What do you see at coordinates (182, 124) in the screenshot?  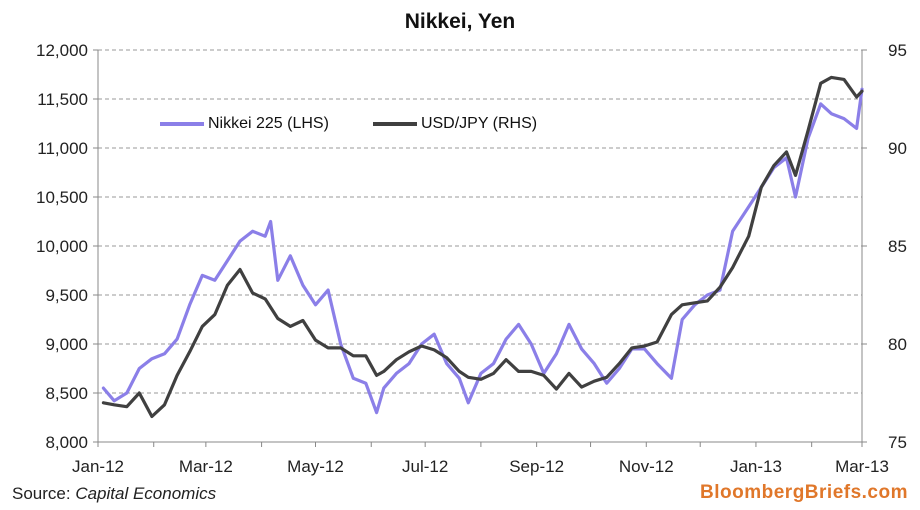 I see `legend-swatch-nikkei` at bounding box center [182, 124].